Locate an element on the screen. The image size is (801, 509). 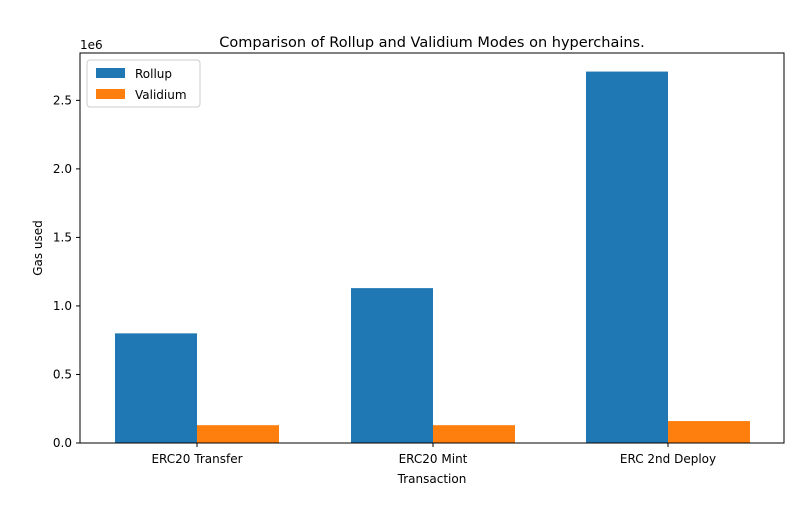
x-tick-label: ERC20 Mint is located at coordinates (433, 459).